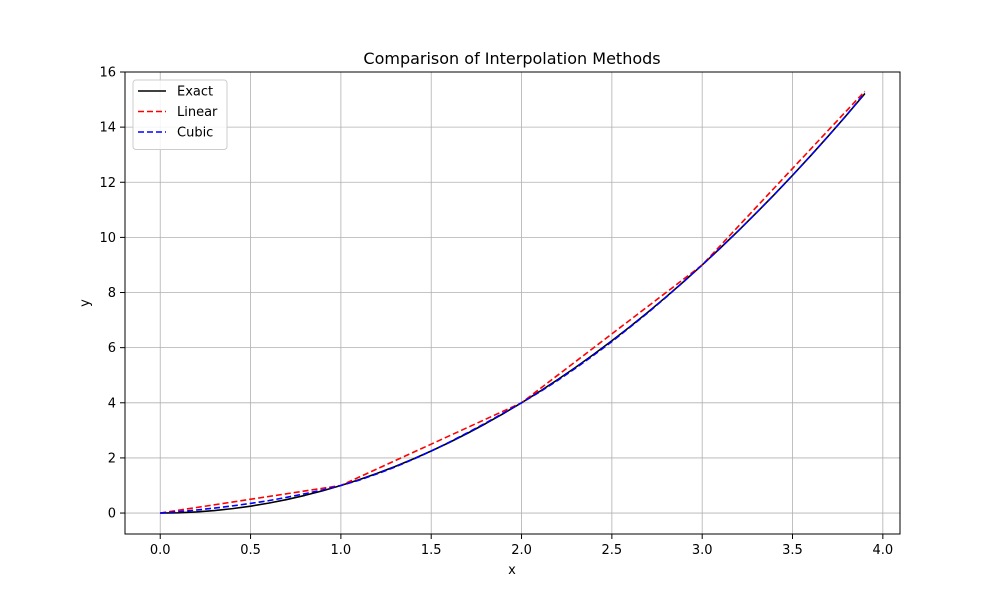 This screenshot has height=600, width=1000. What do you see at coordinates (702, 550) in the screenshot?
I see `x-tick-label: 3.0` at bounding box center [702, 550].